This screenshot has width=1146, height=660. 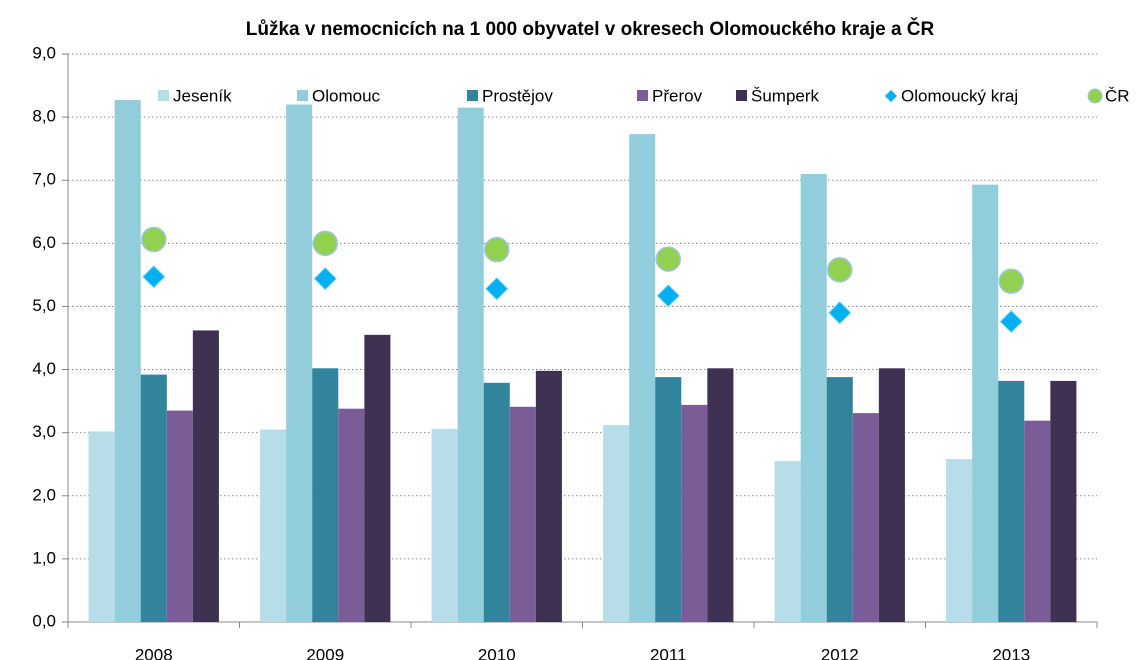 What do you see at coordinates (44, 179) in the screenshot?
I see `y-tick-label: 7,0` at bounding box center [44, 179].